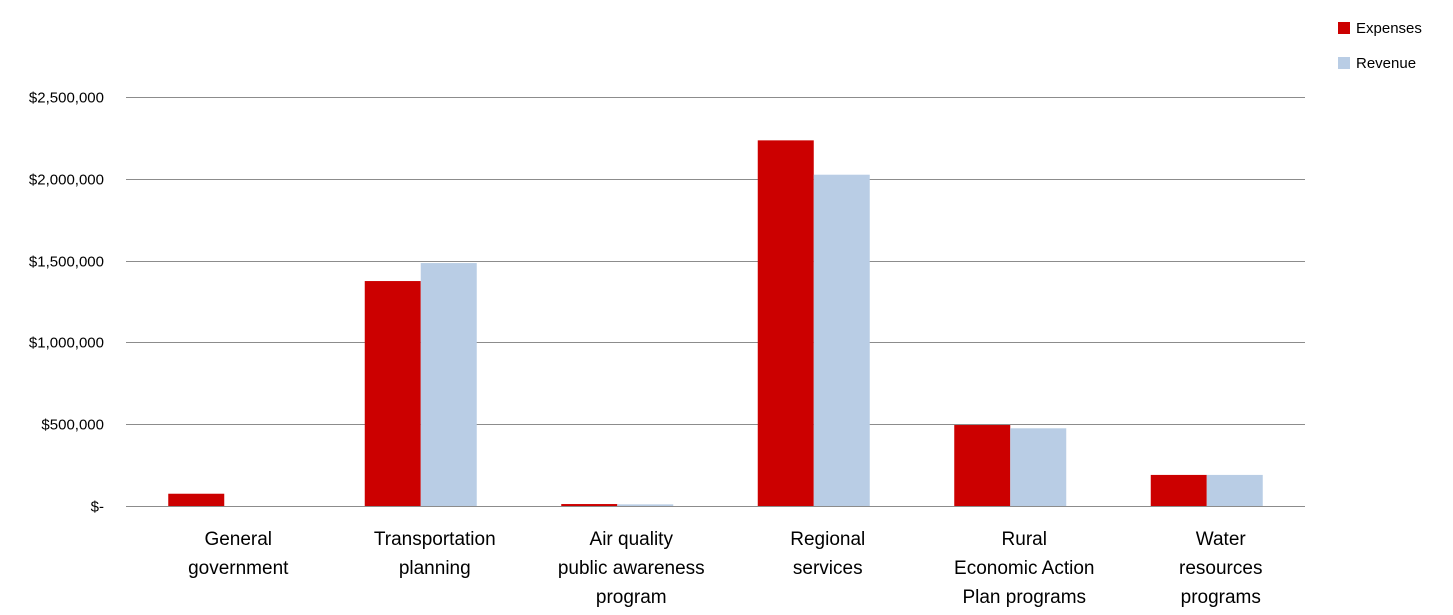 The image size is (1453, 615). What do you see at coordinates (1389, 28) in the screenshot?
I see `legend-label-expenses: Expenses` at bounding box center [1389, 28].